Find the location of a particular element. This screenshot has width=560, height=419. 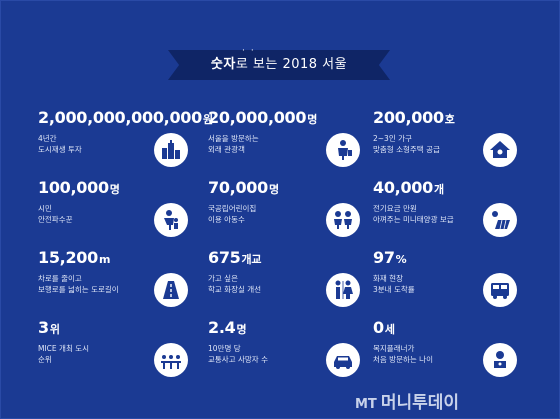

stat-desc: 화재 현장 3분내 도착률 is located at coordinates (394, 284).